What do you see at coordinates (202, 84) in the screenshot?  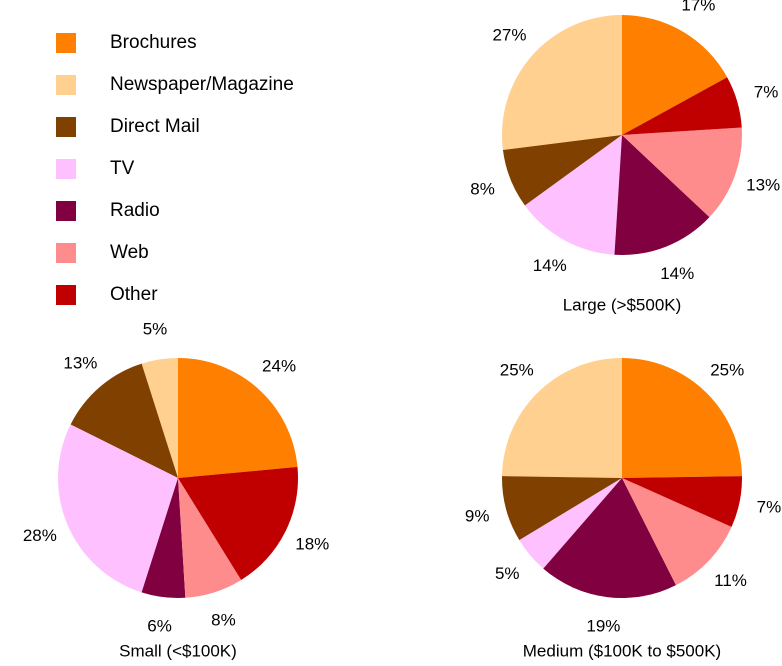 I see `legend-label: Newspaper/Magazine` at bounding box center [202, 84].